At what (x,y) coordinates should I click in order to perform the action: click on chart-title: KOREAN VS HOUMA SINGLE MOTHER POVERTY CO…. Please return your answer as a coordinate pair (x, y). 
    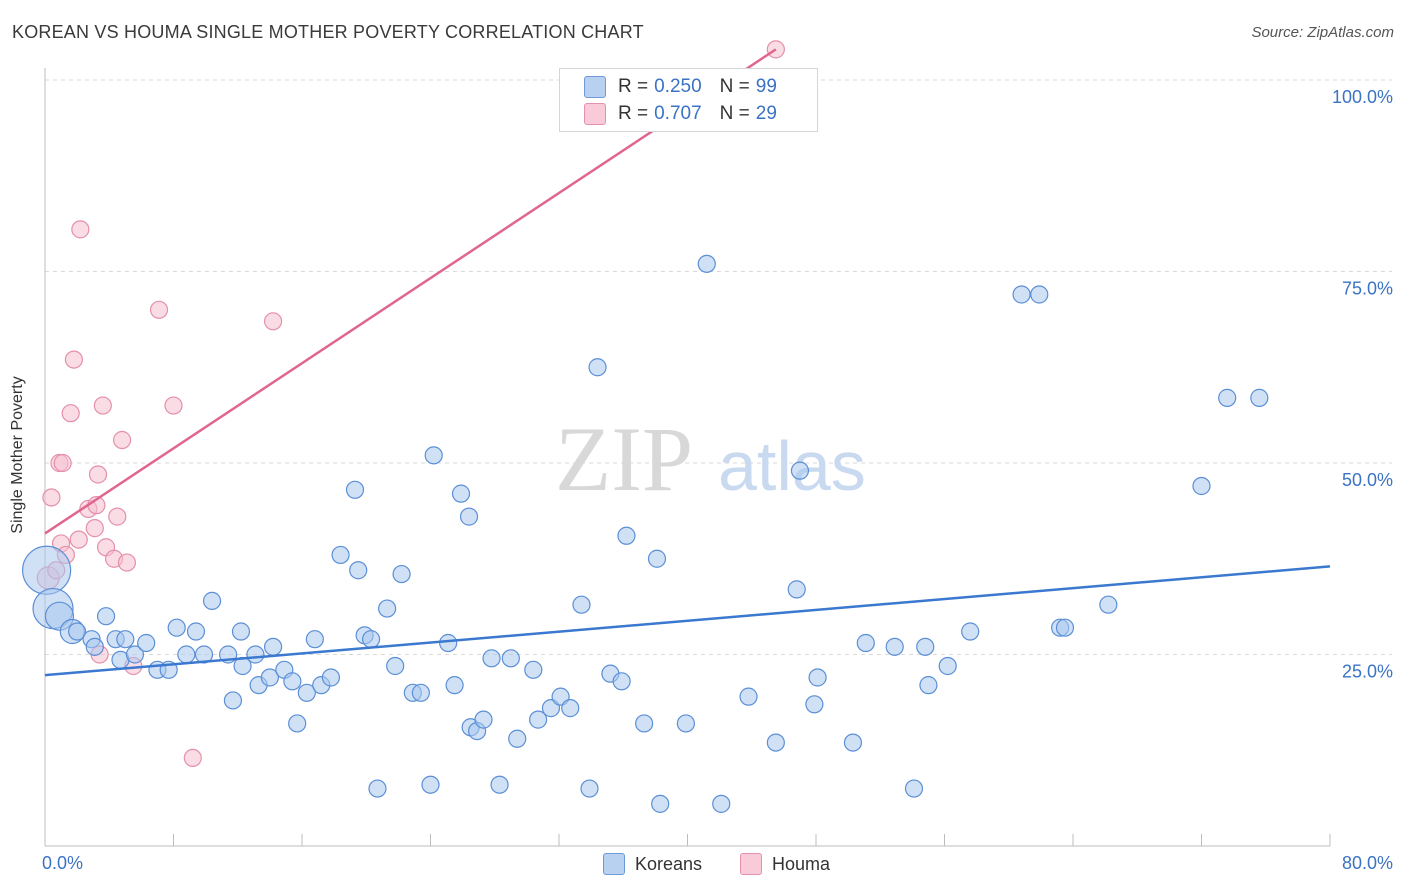
    Looking at the image, I should click on (328, 32).